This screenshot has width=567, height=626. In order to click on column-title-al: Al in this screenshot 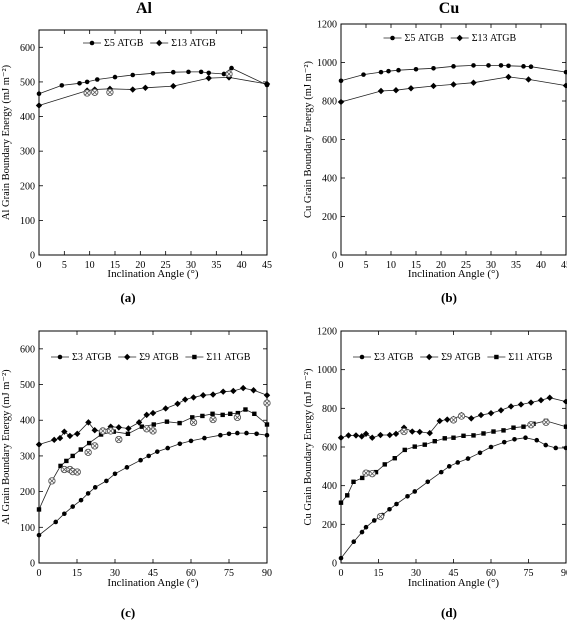, I will do `click(144, 8)`.